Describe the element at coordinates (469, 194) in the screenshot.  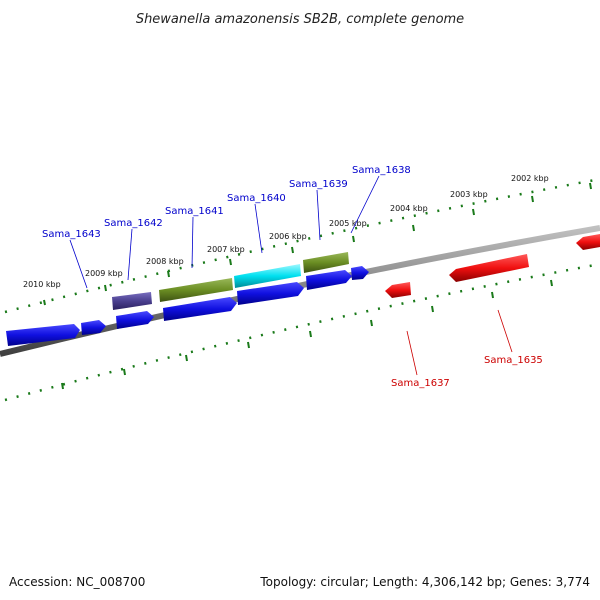
I see `ruler-label-2003: 2003 kbp` at that location.